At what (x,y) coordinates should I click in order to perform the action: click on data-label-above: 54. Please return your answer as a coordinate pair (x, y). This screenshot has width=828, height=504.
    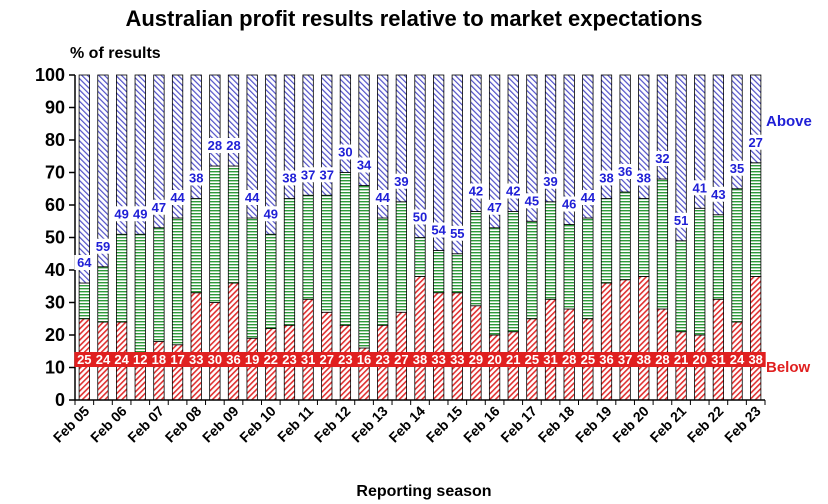
    Looking at the image, I should click on (438, 230).